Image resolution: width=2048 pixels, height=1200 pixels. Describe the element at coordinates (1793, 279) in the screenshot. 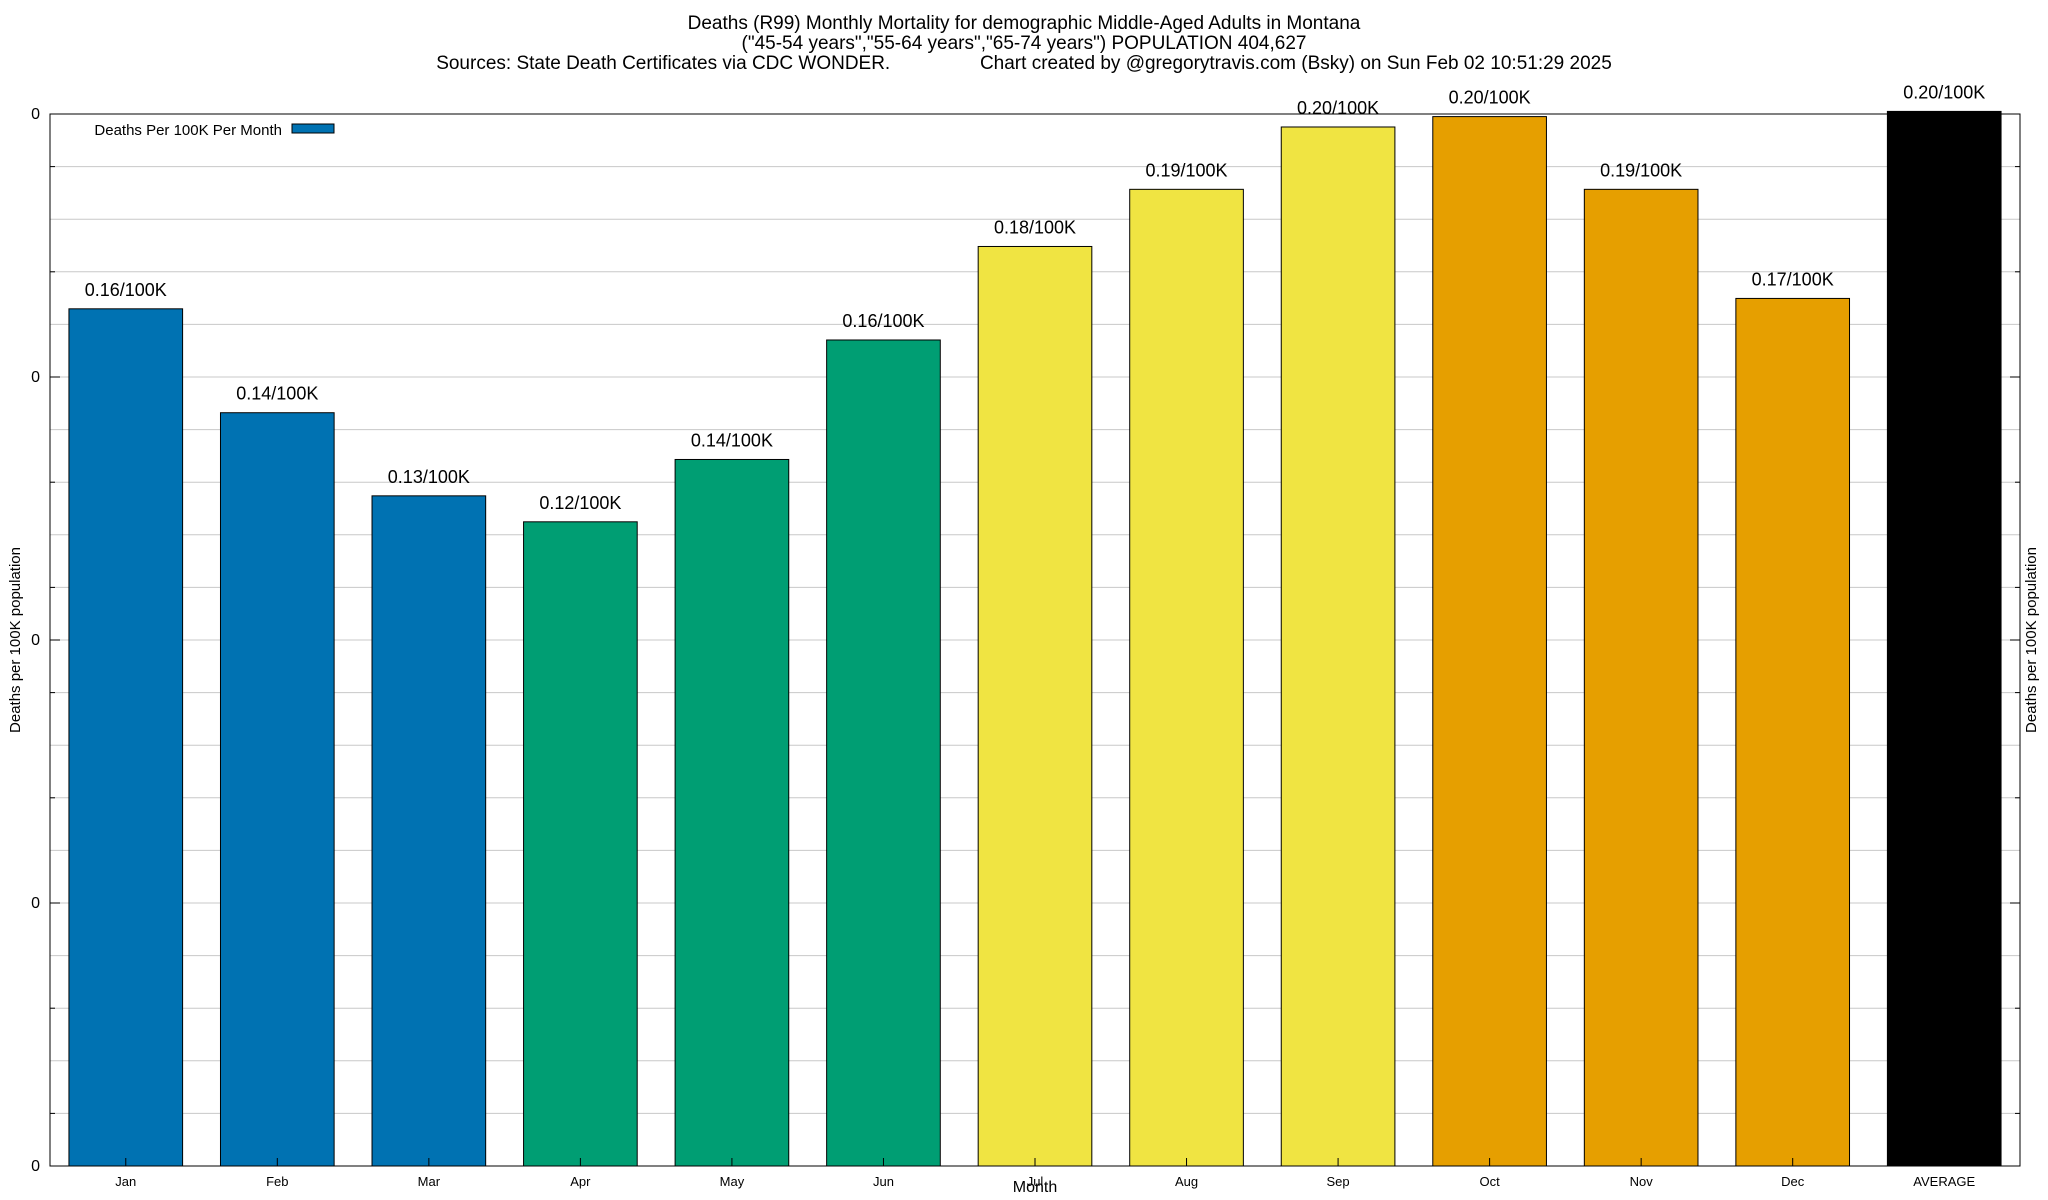

I see `bar-data-label: 0.17/100K` at that location.